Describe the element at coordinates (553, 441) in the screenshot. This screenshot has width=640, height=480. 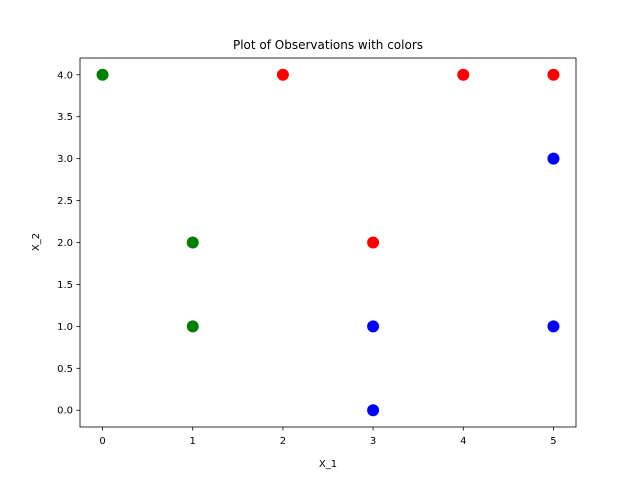
I see `x-tick-label: 5` at that location.